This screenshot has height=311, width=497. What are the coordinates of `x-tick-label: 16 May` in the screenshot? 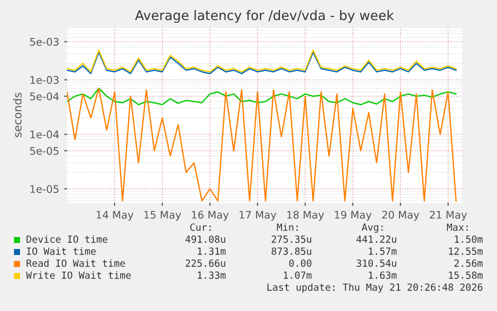 It's located at (210, 215).